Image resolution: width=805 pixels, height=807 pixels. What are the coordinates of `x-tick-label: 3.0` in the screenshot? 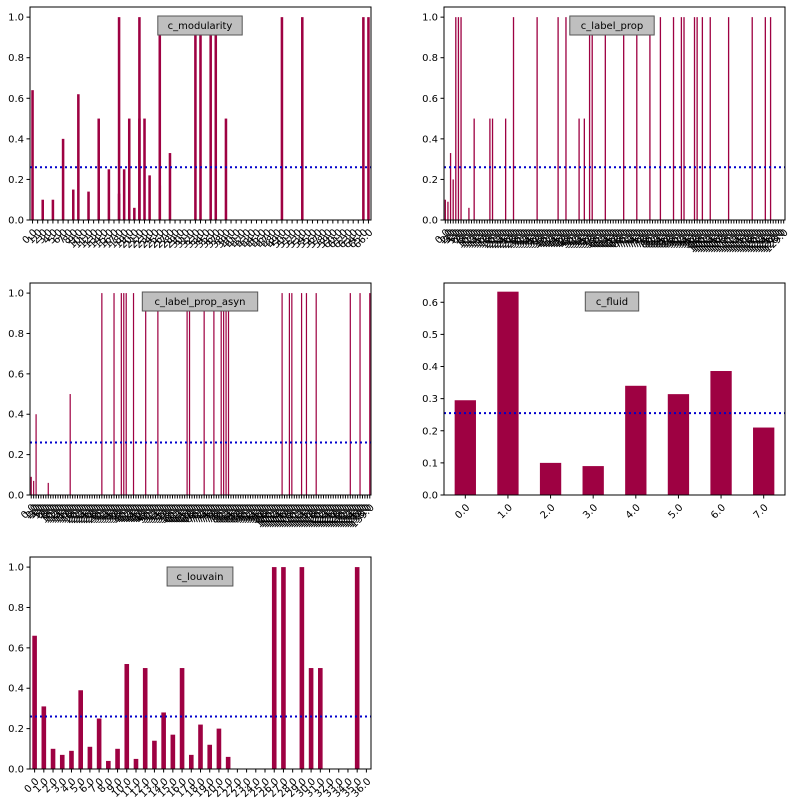 It's located at (590, 511).